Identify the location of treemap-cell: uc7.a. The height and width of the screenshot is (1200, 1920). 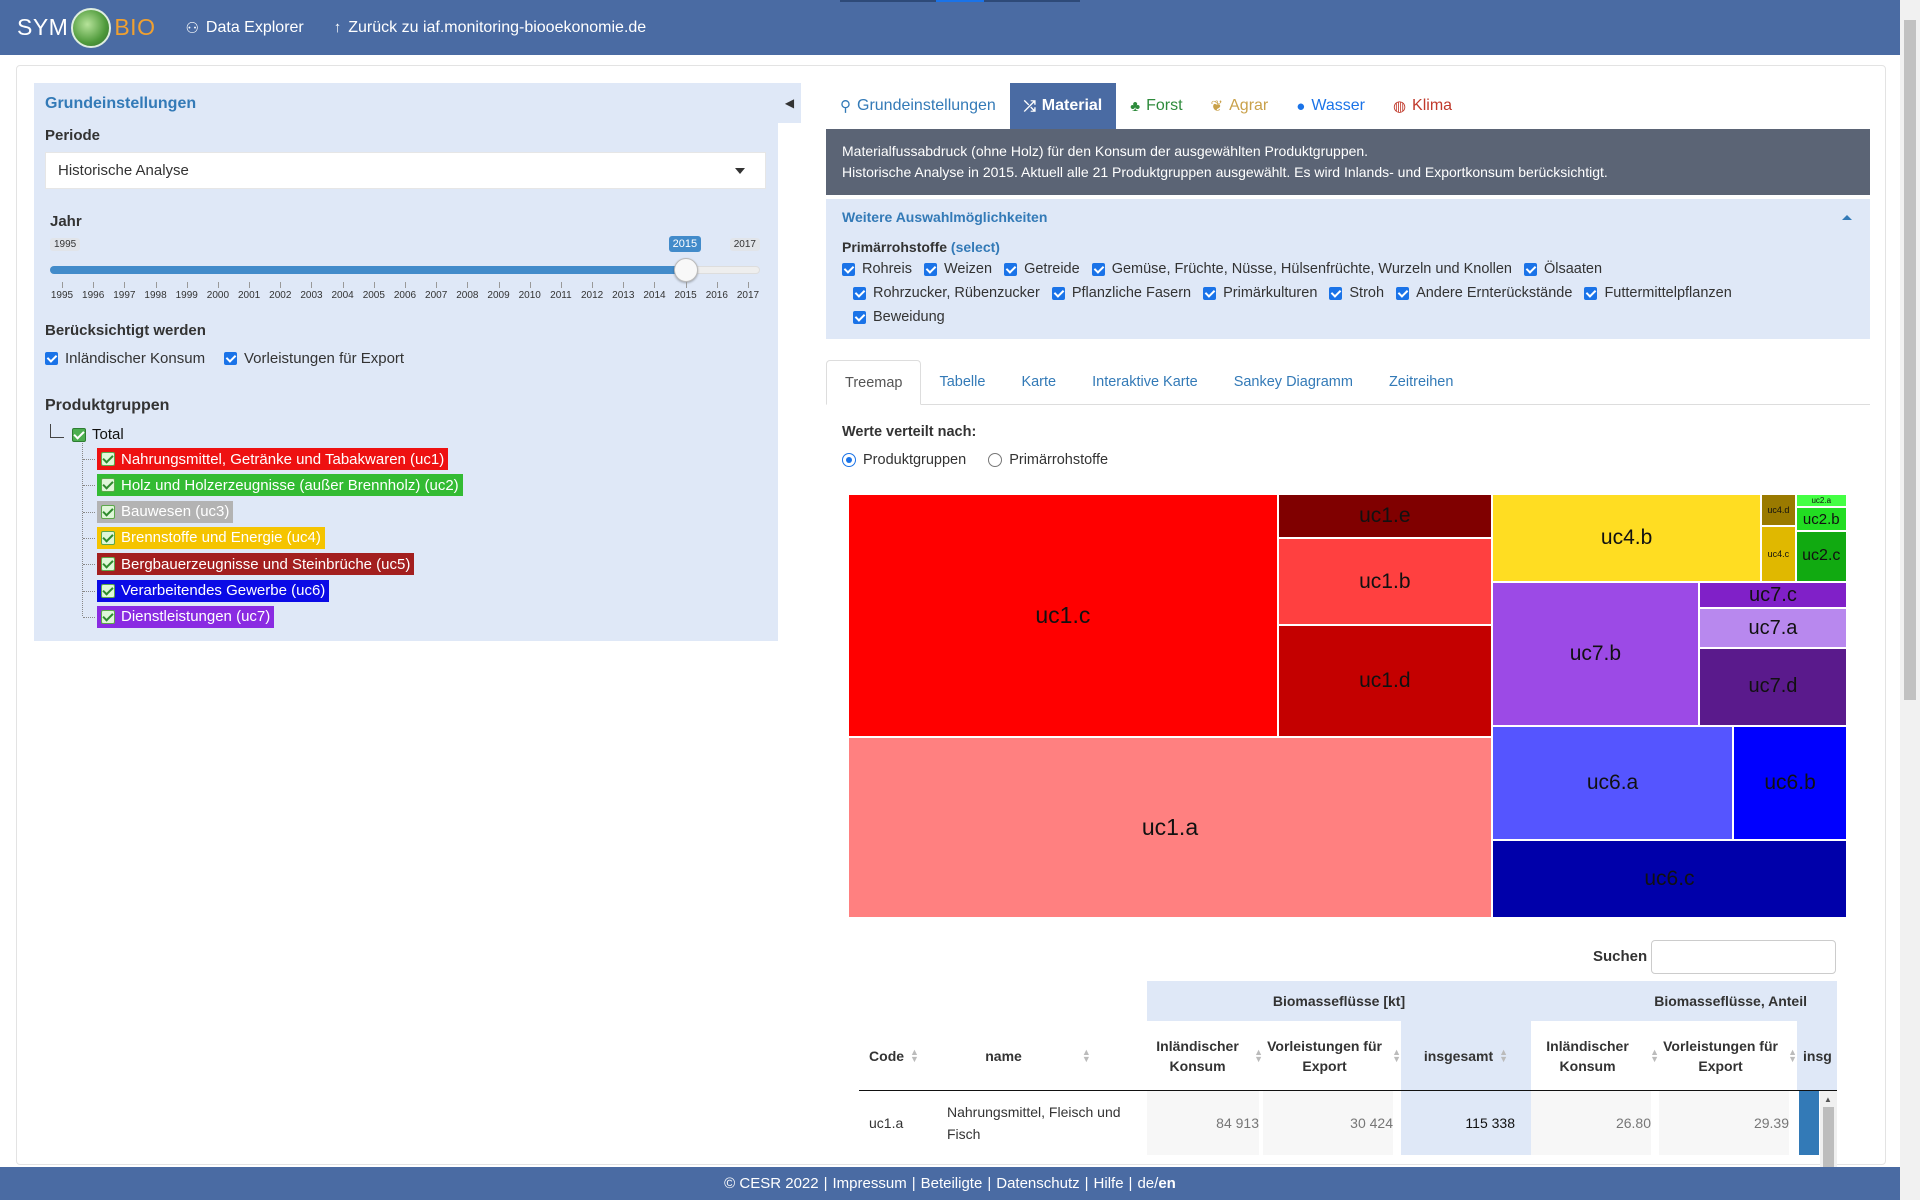
(1772, 628).